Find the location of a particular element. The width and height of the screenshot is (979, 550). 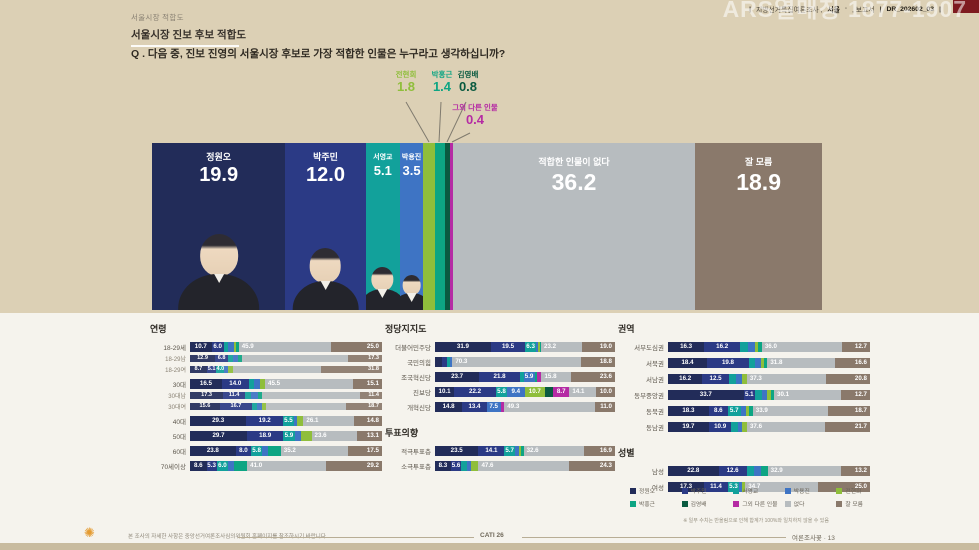

row-label: 18-29여 is located at coordinates (175, 371).